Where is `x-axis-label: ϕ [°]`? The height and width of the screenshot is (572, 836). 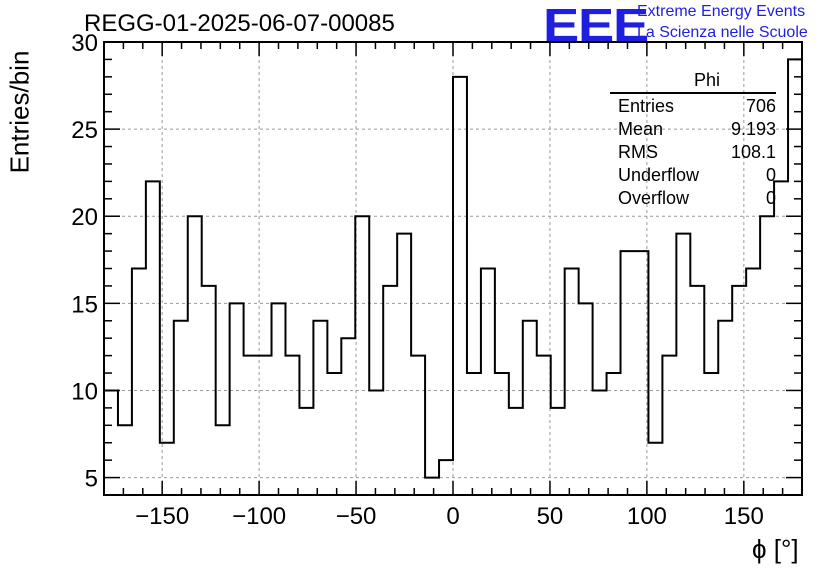
x-axis-label: ϕ [°] is located at coordinates (775, 549).